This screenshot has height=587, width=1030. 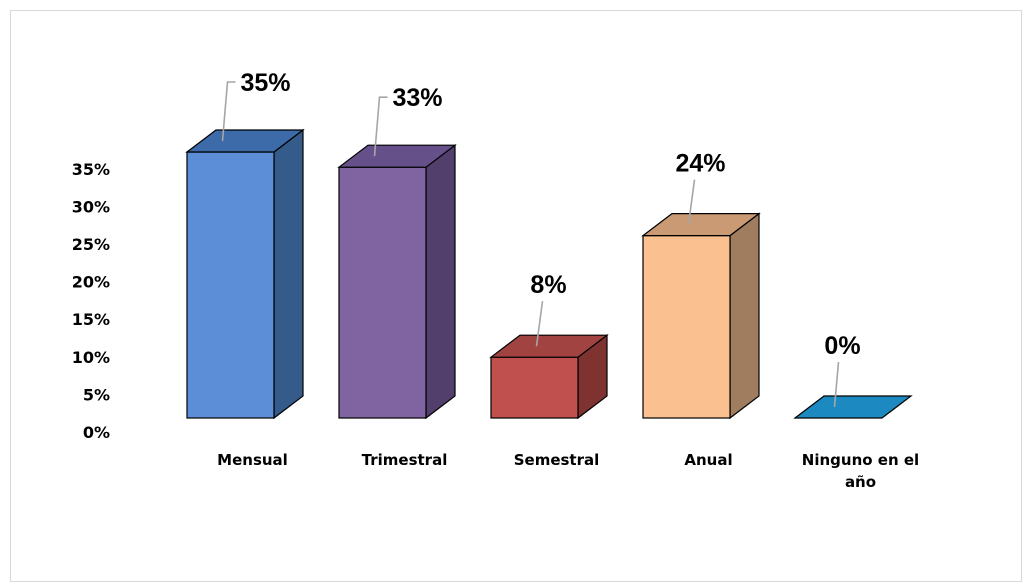 What do you see at coordinates (405, 460) in the screenshot?
I see `category-label: Trimestral` at bounding box center [405, 460].